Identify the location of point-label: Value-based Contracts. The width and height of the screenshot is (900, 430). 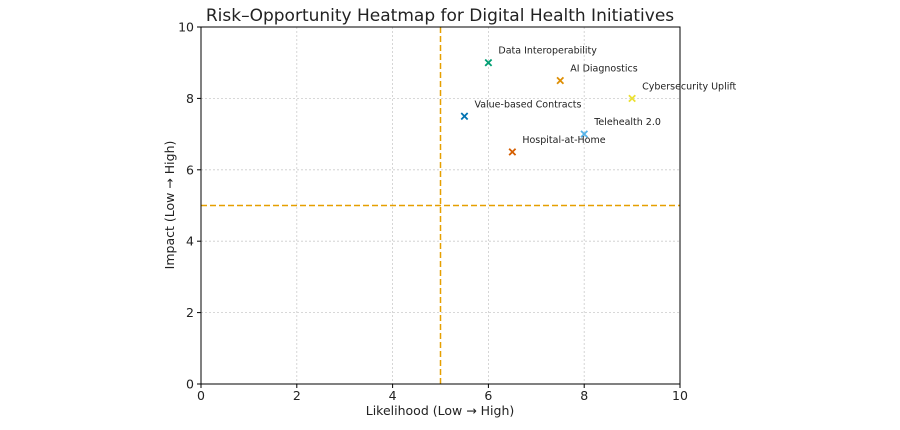
(527, 104).